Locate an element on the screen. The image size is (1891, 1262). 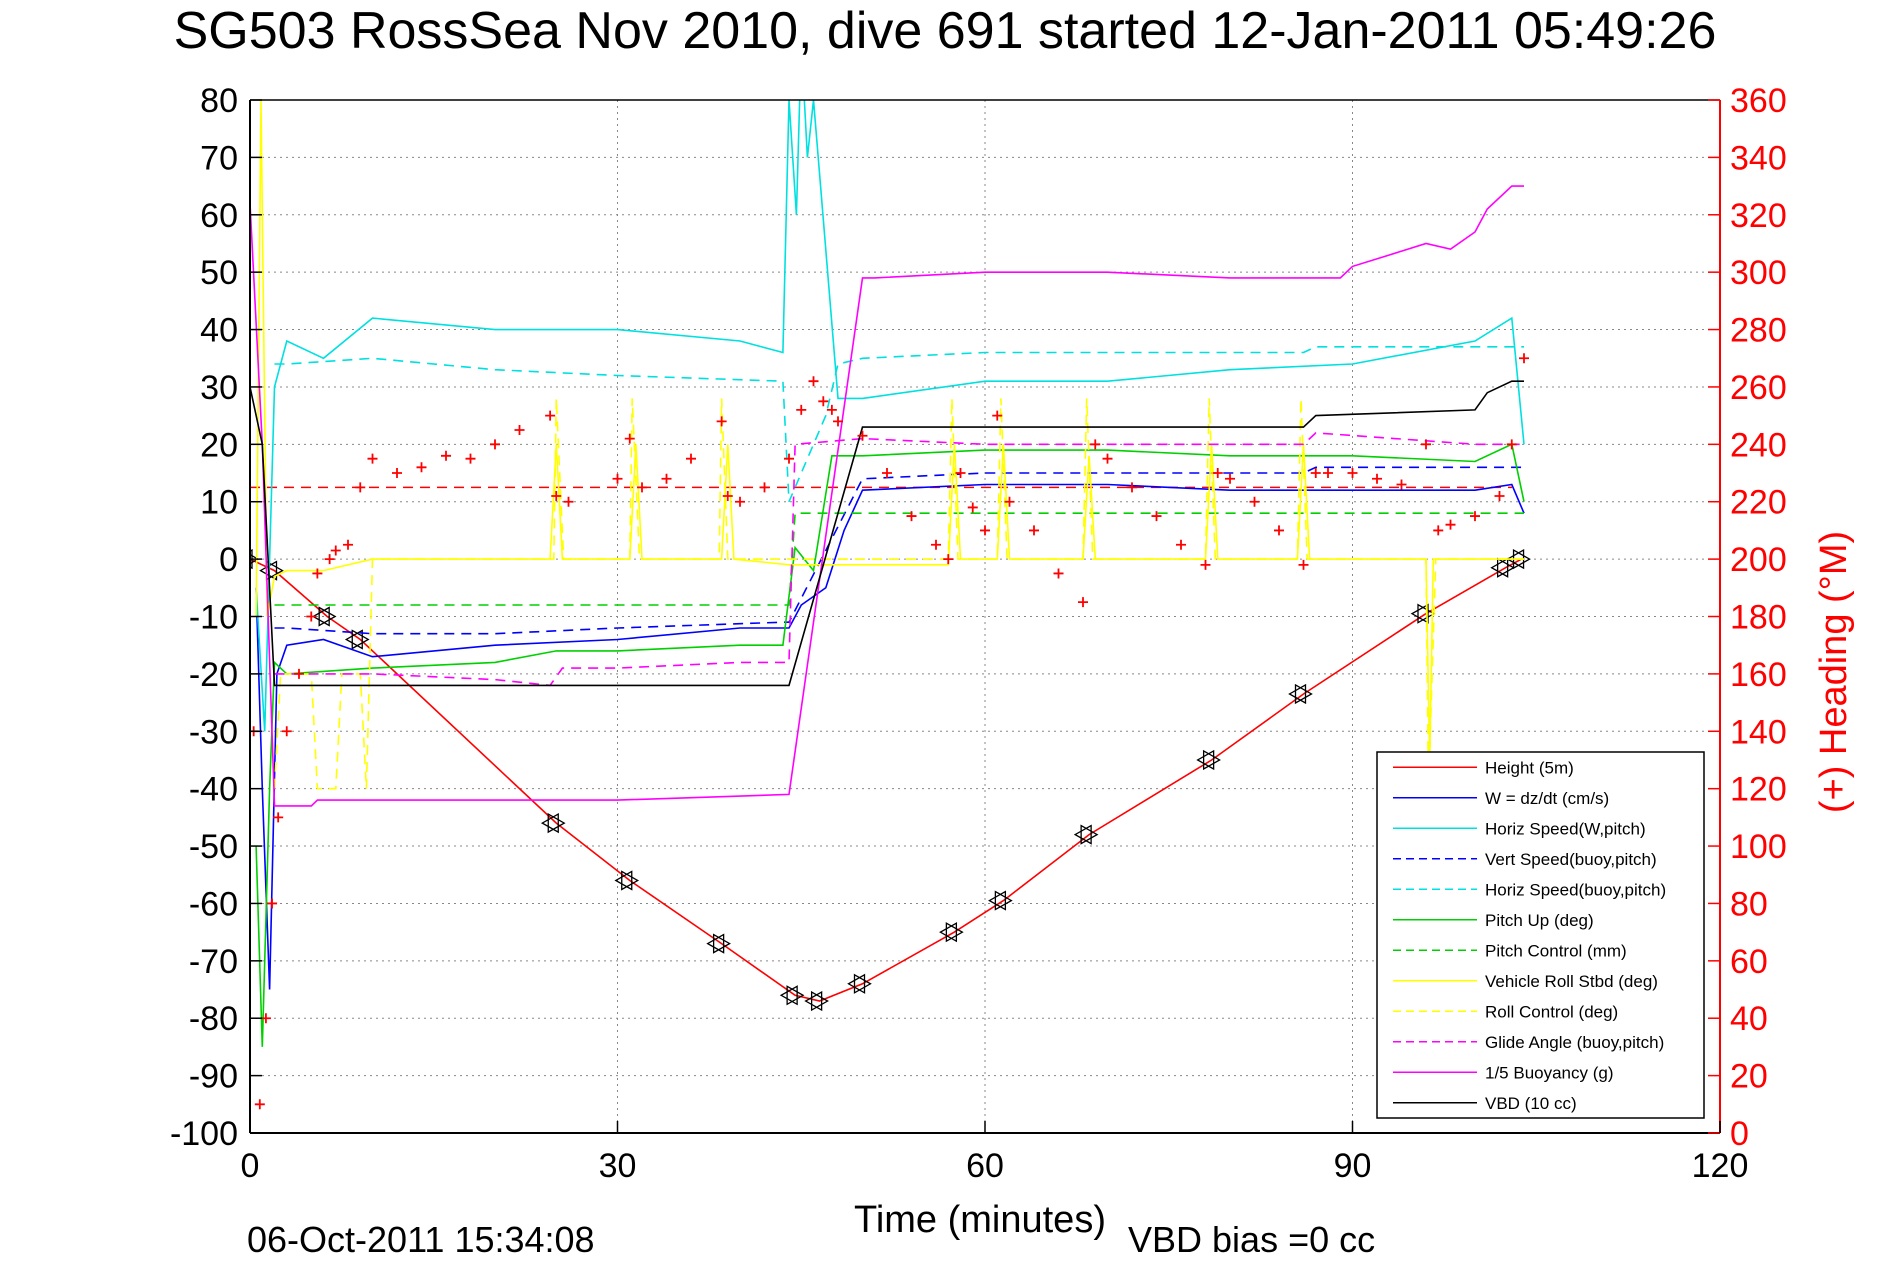
legend-entry: Horiz Speed(buoy,pitch) is located at coordinates (1575, 889).